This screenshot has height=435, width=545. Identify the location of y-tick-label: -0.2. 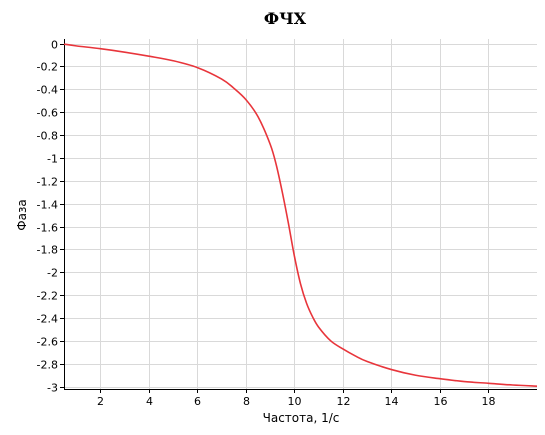
(47, 67).